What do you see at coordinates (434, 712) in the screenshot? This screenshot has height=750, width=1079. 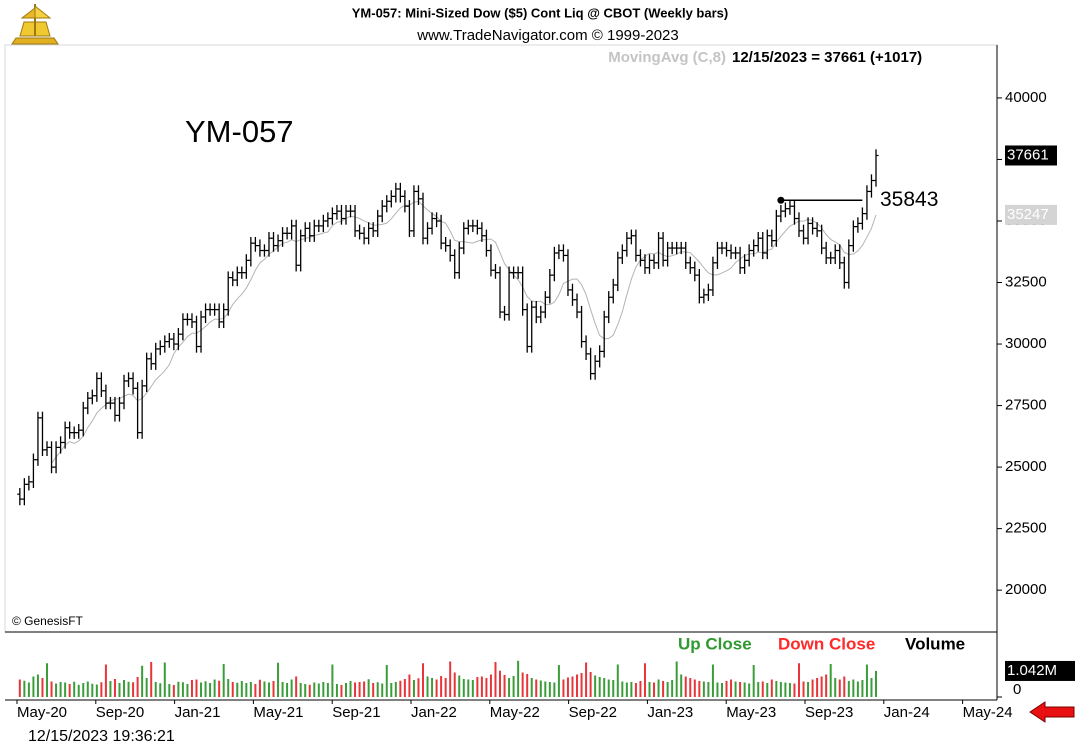 I see `x-tick-label: Jan-22` at bounding box center [434, 712].